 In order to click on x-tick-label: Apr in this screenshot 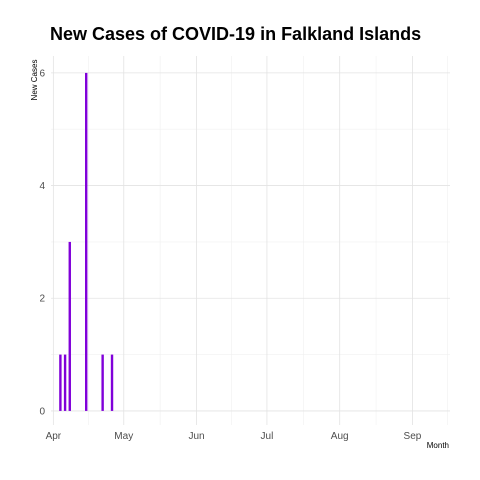, I will do `click(54, 436)`.